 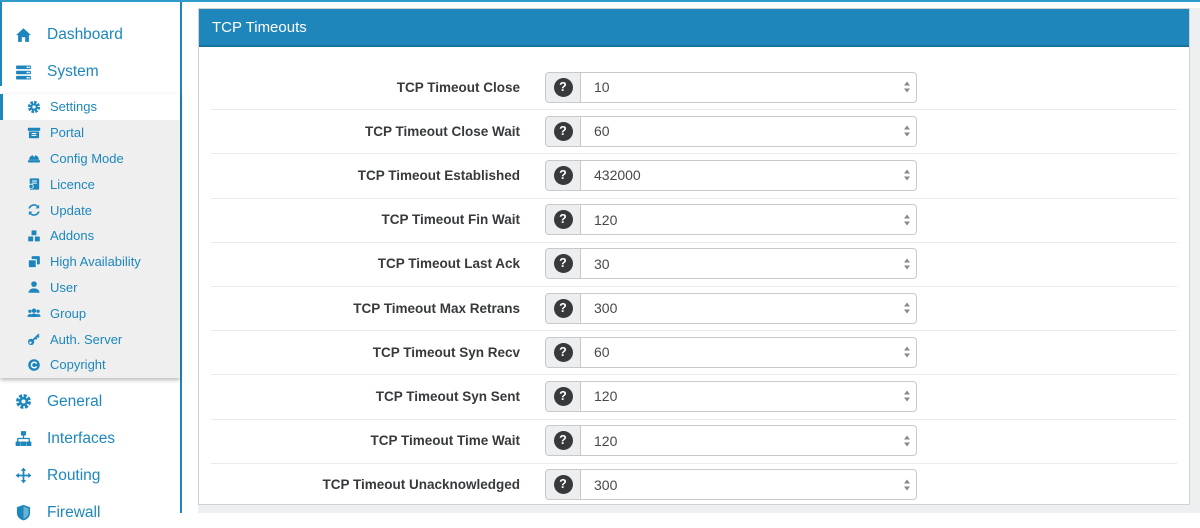 What do you see at coordinates (95, 262) in the screenshot?
I see `submenu-item-label: High Availability` at bounding box center [95, 262].